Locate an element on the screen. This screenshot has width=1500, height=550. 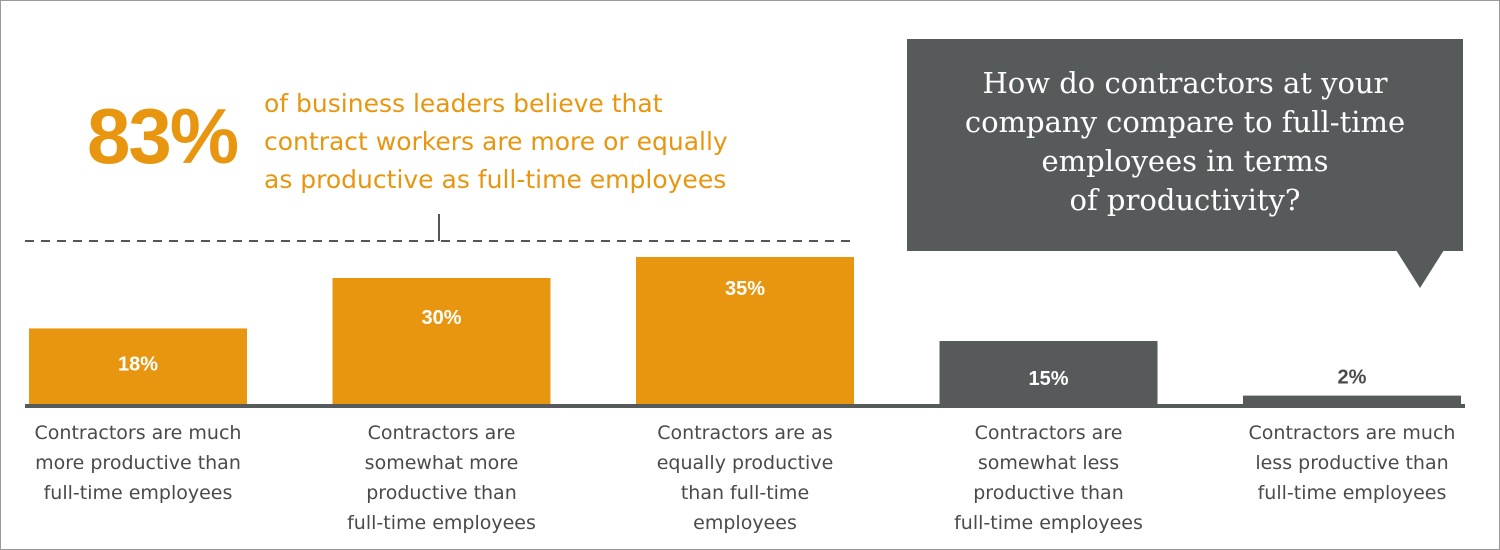
callout-line: company compare to full-time is located at coordinates (1185, 122).